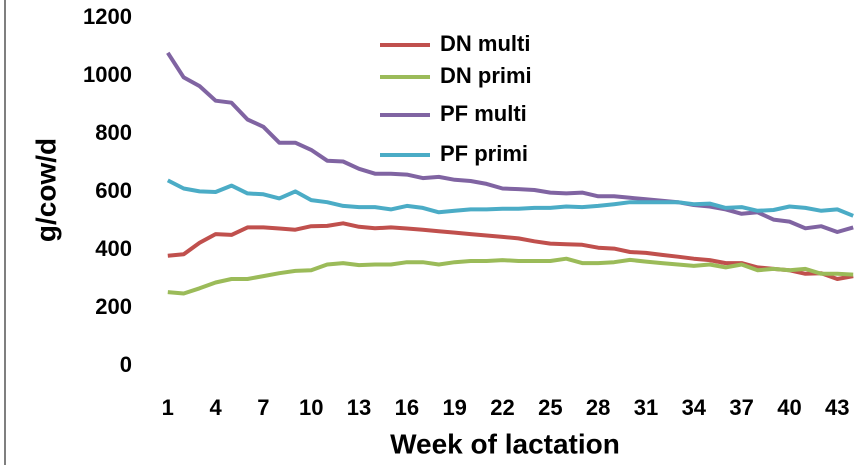  Describe the element at coordinates (407, 407) in the screenshot. I see `x-tick-label: 16` at that location.